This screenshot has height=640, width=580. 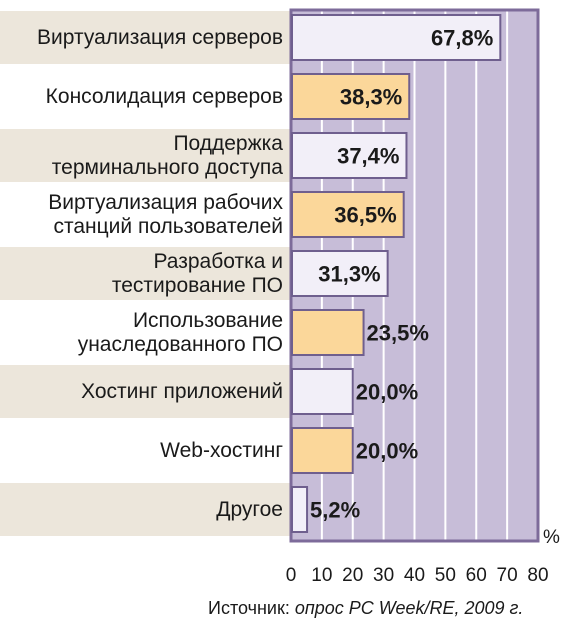 I want to click on category-label: Виртуализация серверов, so click(x=160, y=37).